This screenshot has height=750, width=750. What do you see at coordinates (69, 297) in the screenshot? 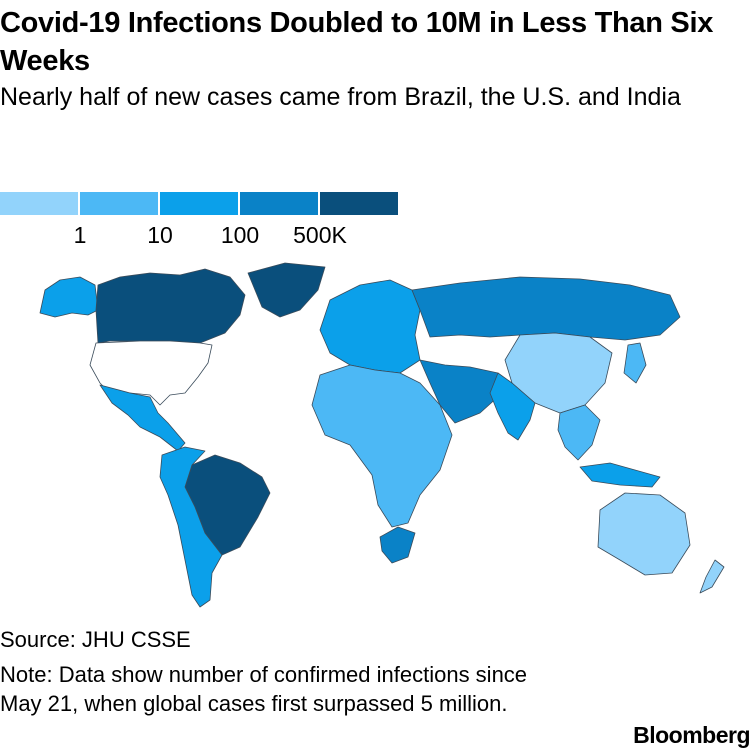
I see `region-alaska` at bounding box center [69, 297].